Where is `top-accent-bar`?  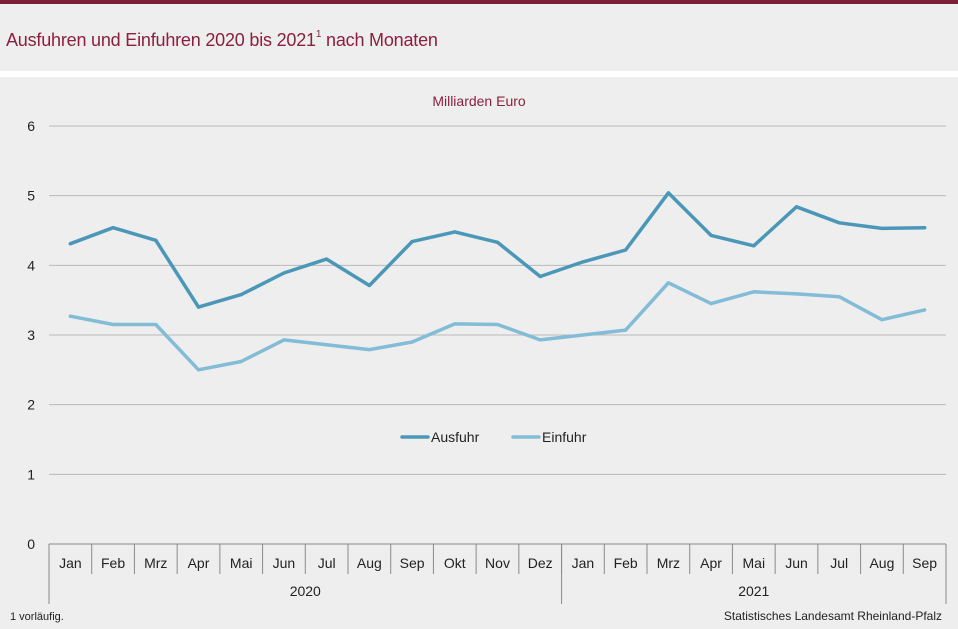
top-accent-bar is located at coordinates (479, 2).